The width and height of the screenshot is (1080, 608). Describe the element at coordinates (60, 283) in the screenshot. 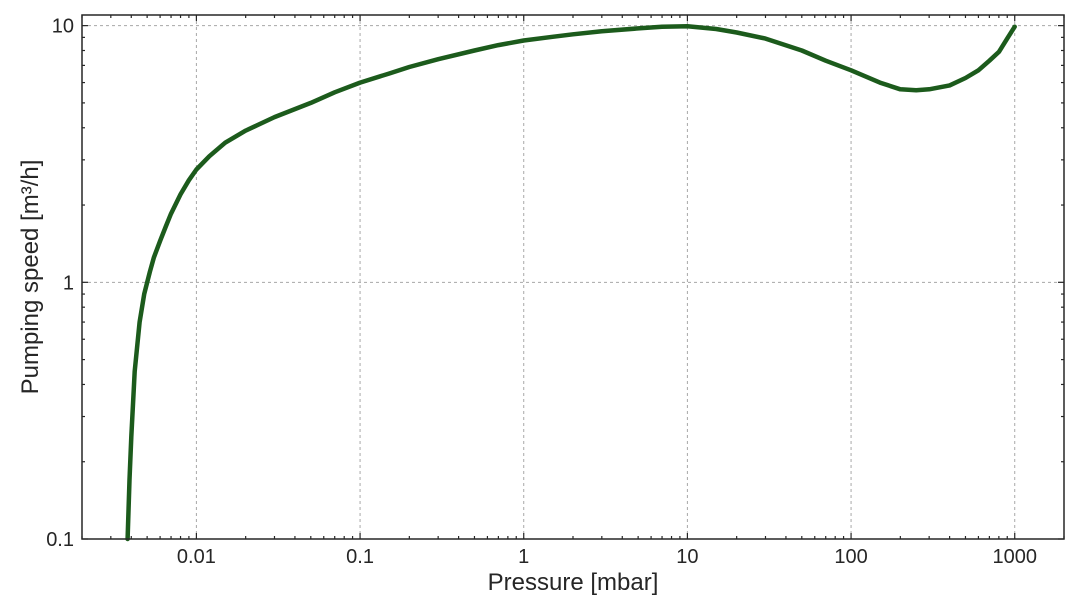

I see `y-tick-labels: 0.1 1 10` at that location.